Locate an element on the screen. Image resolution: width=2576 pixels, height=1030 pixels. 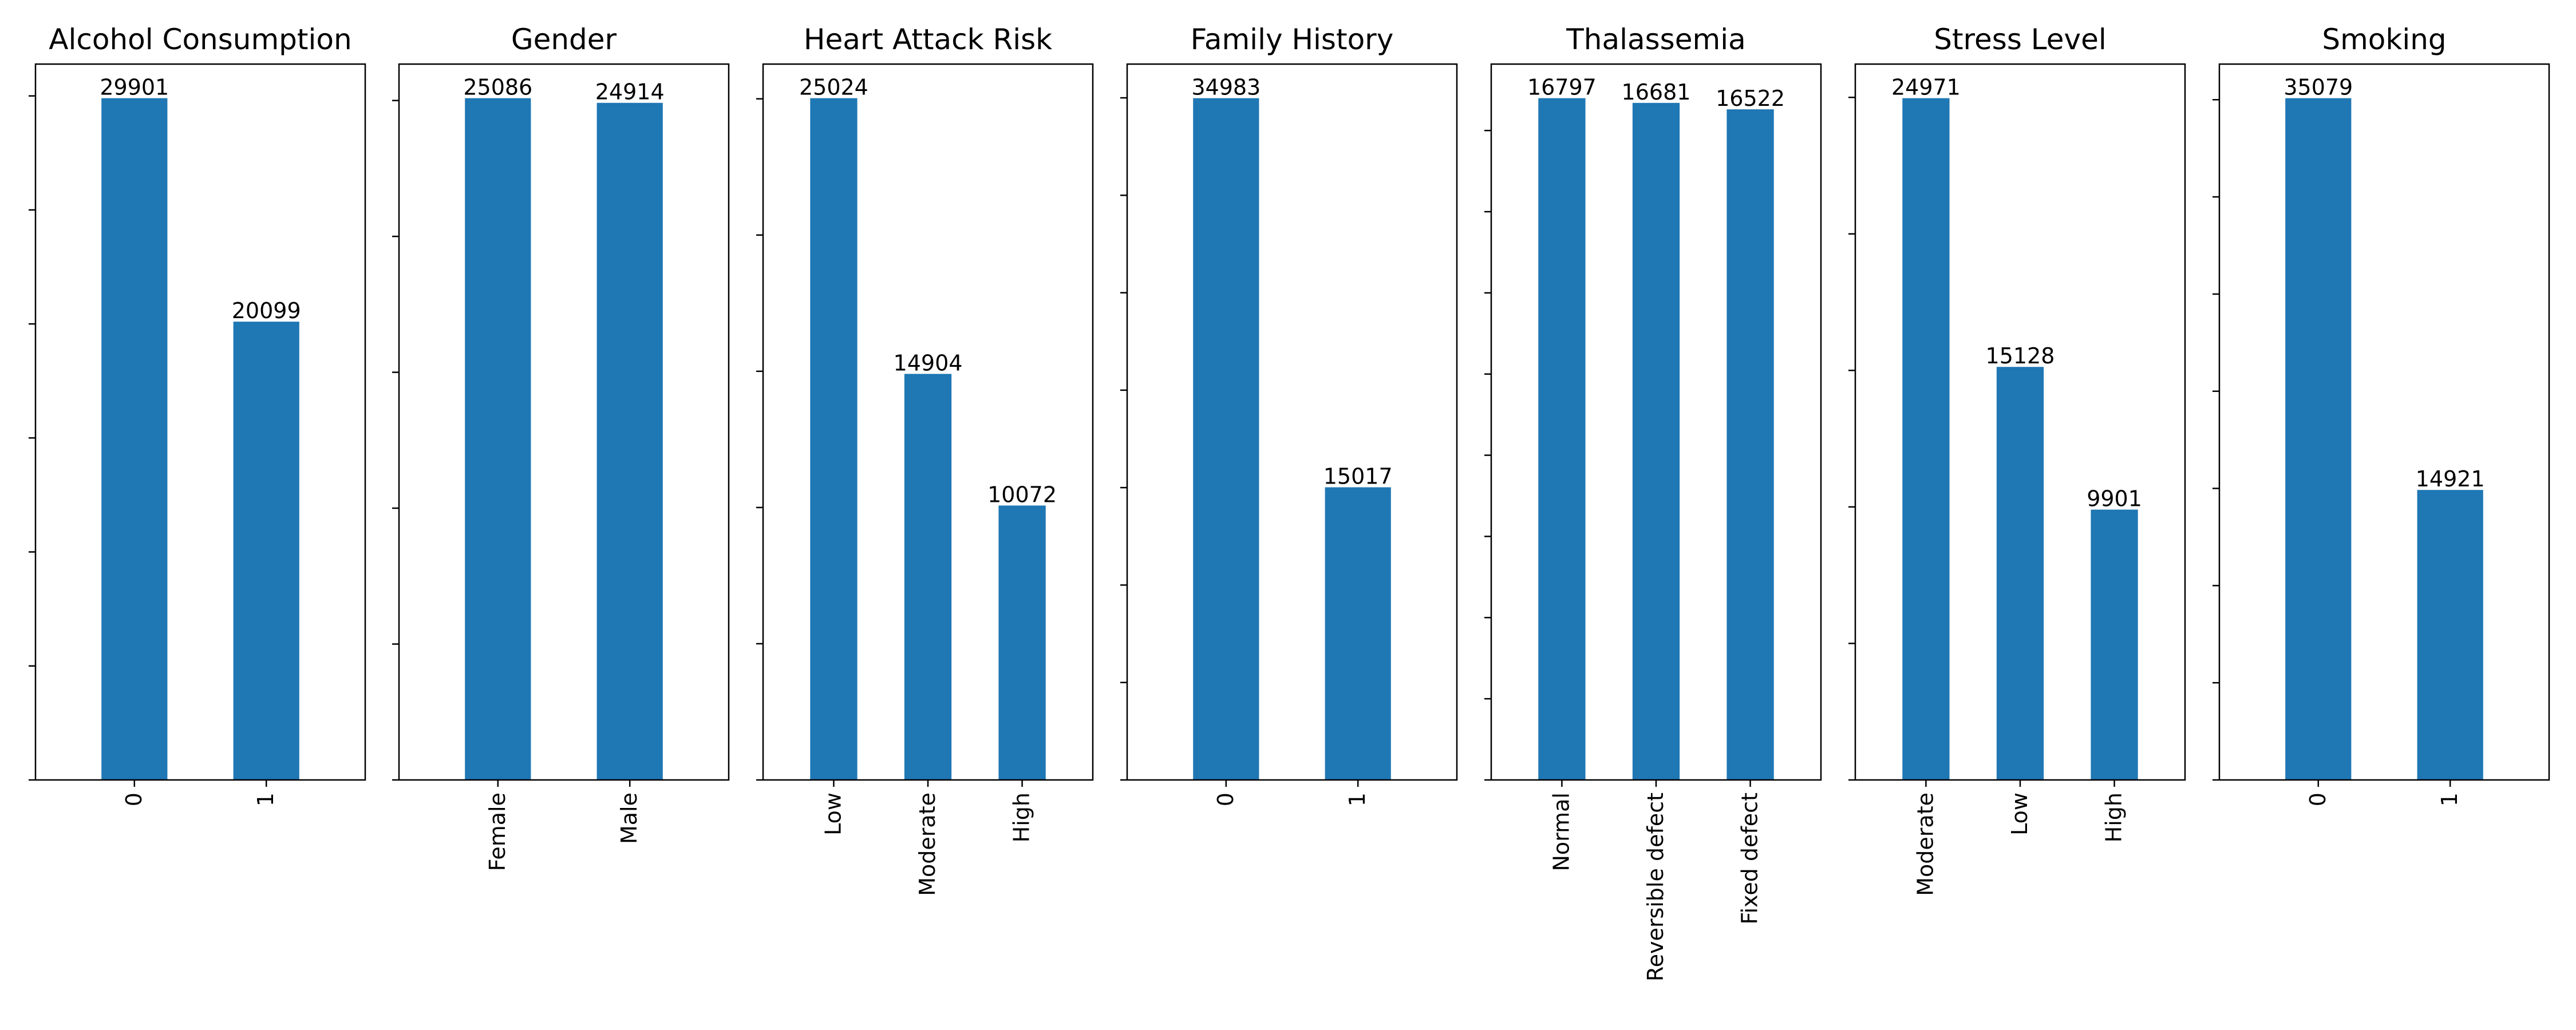
chart-panel: Gender 25086 Female 24914 Male is located at coordinates (561, 447).